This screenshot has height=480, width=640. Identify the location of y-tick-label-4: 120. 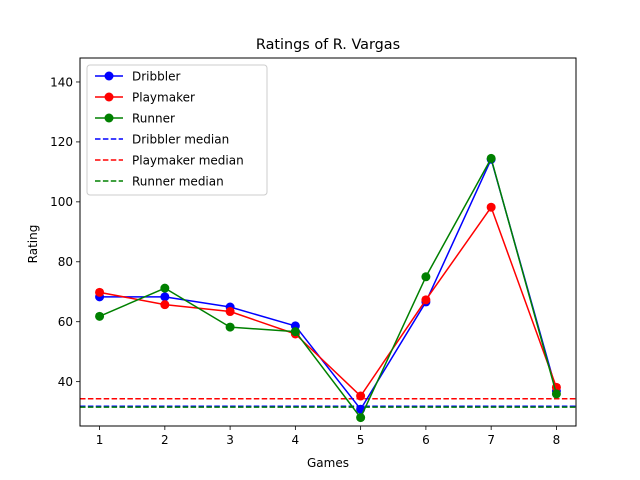
(61, 142).